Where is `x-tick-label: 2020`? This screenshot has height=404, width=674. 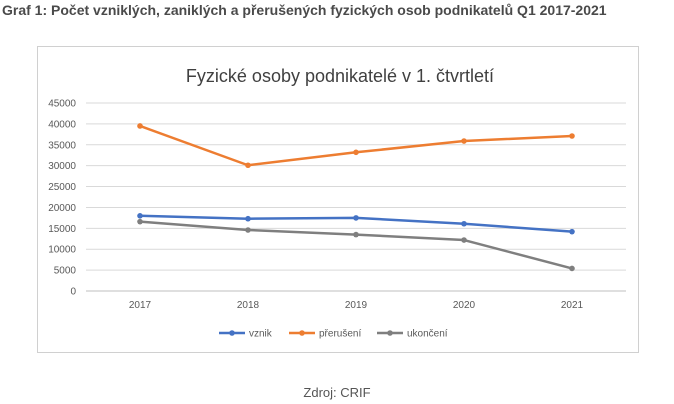
x-tick-label: 2020 is located at coordinates (464, 305).